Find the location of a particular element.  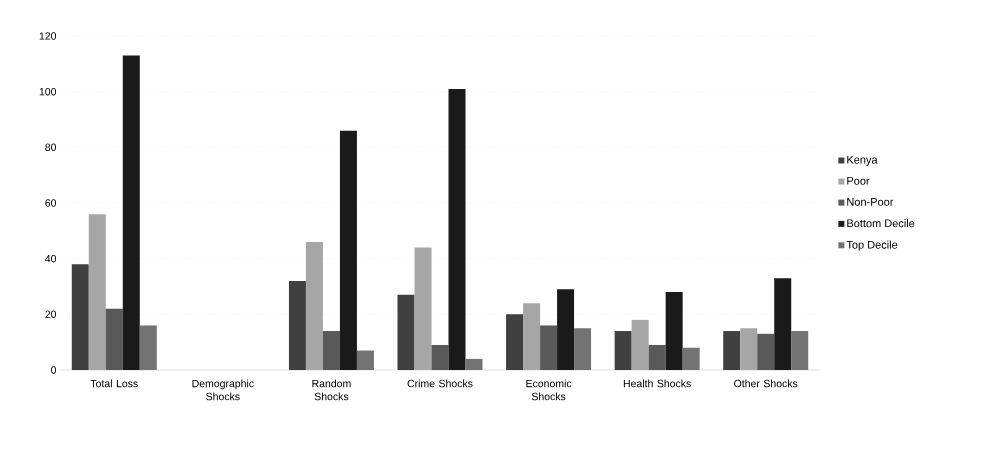

y-tick-label: 120 is located at coordinates (48, 36).